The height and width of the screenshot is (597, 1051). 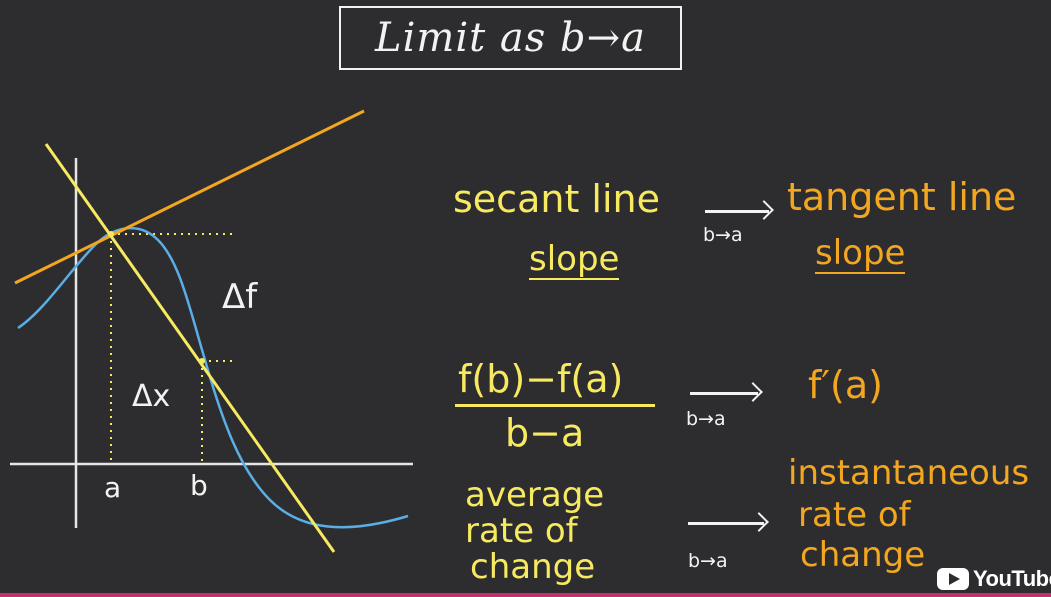 I want to click on arrow-row2-label: b→a, so click(x=706, y=419).